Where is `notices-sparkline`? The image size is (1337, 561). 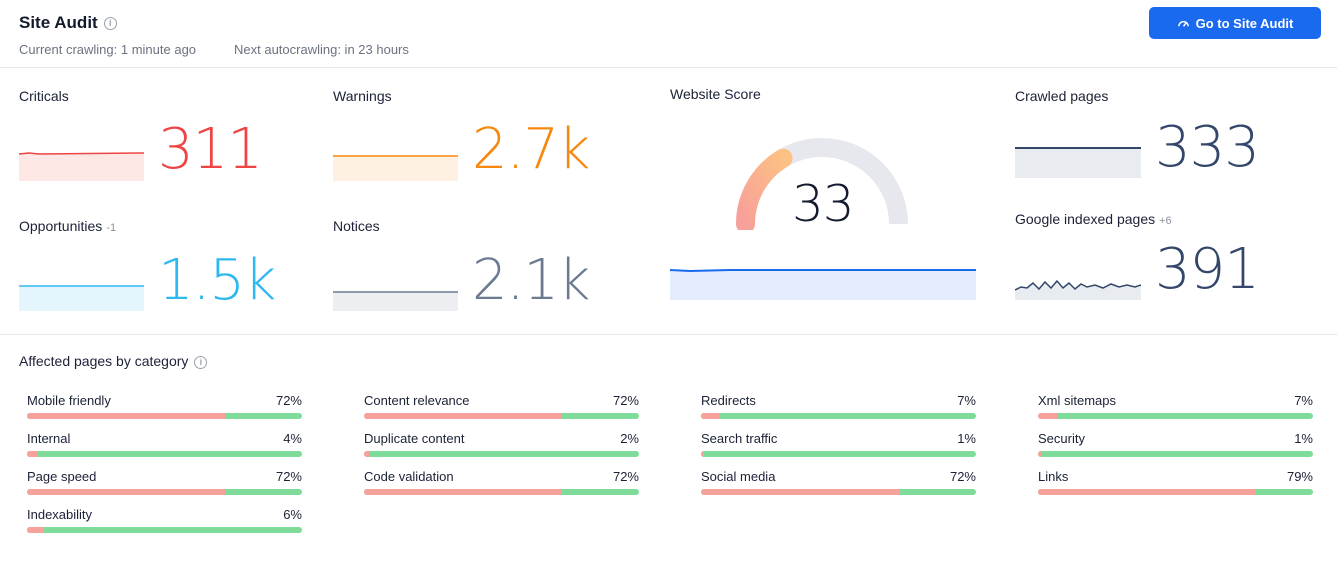 notices-sparkline is located at coordinates (395, 301).